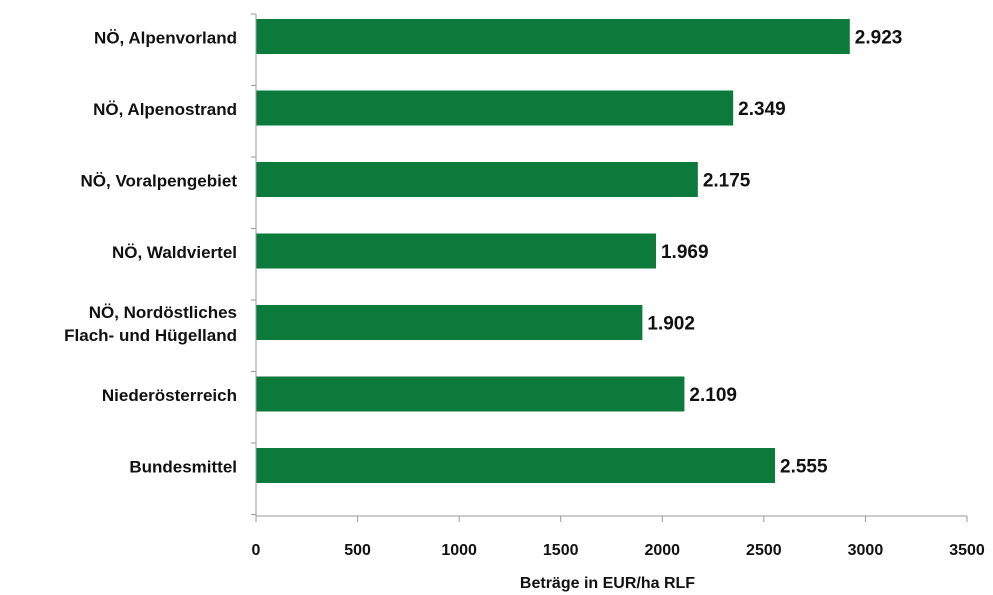 The width and height of the screenshot is (993, 595). Describe the element at coordinates (713, 395) in the screenshot. I see `bar-value-label: 2.109` at that location.